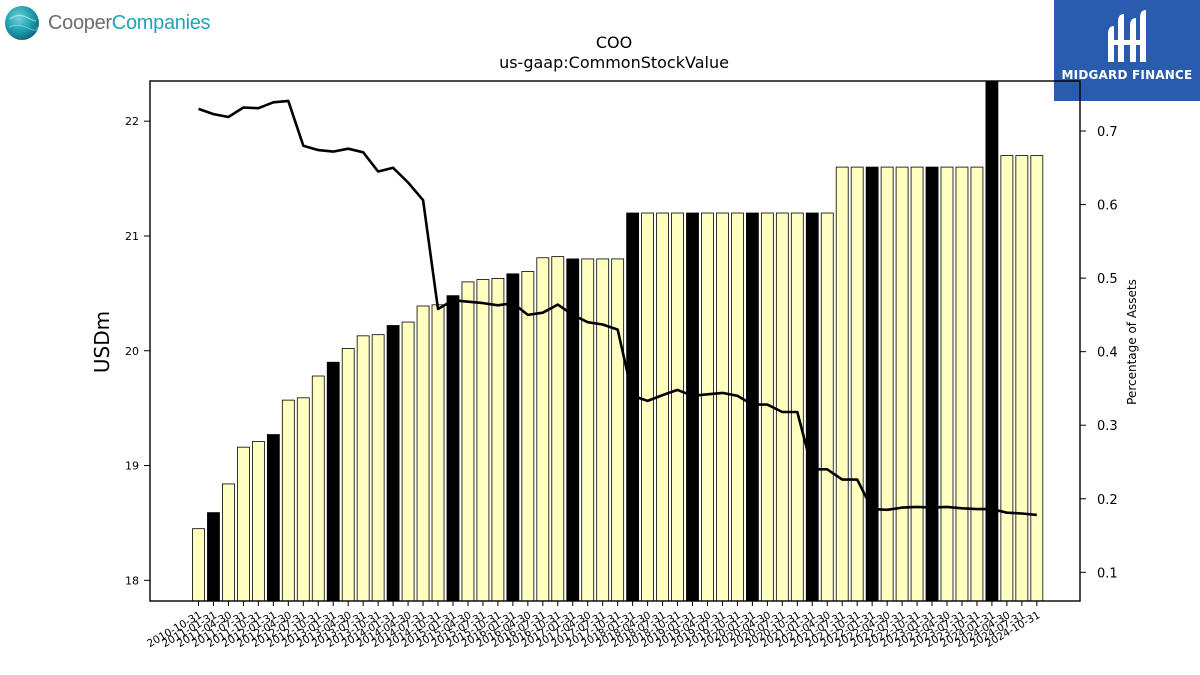 The image size is (1200, 675). Describe the element at coordinates (132, 580) in the screenshot. I see `y-tick-label: 18` at that location.